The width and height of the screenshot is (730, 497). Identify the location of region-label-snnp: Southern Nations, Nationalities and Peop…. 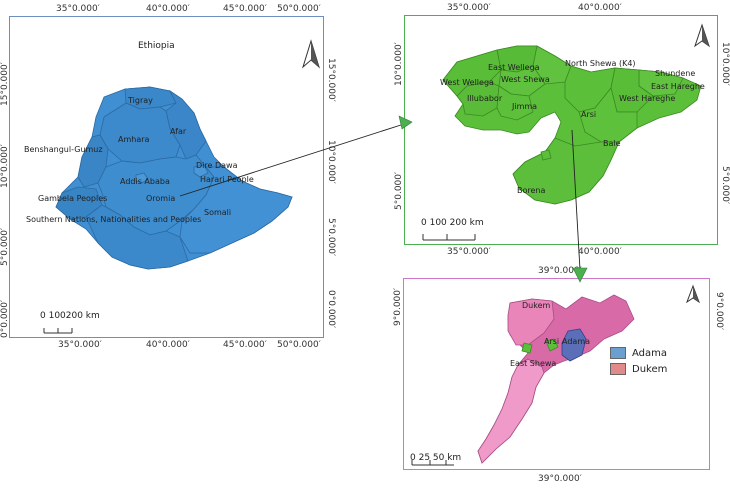
(114, 219).